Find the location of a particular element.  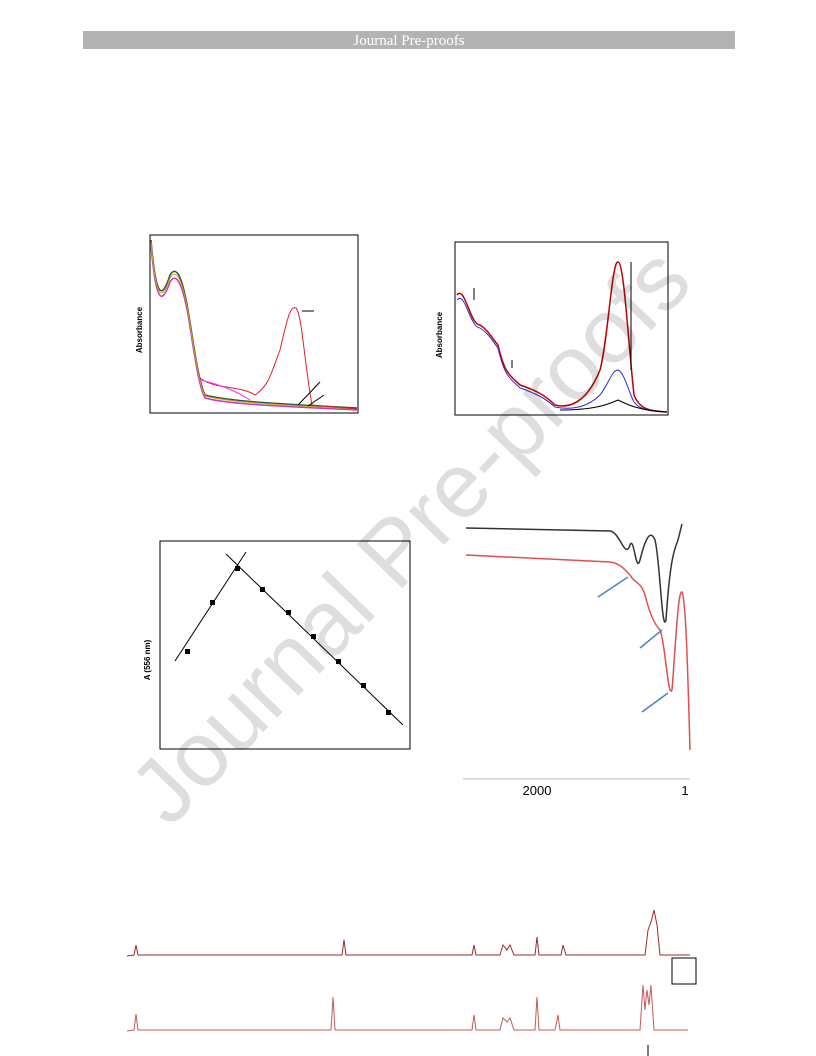

job-plot: A (556 nm) is located at coordinates (277, 645).